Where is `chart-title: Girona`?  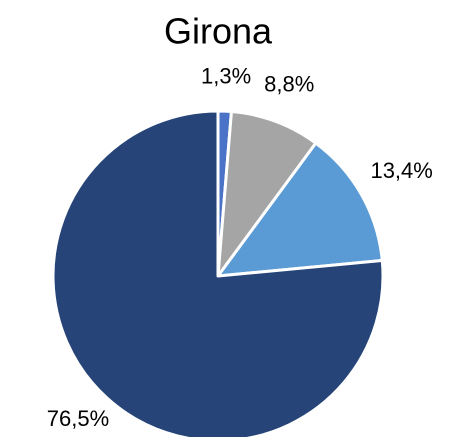 chart-title: Girona is located at coordinates (218, 31).